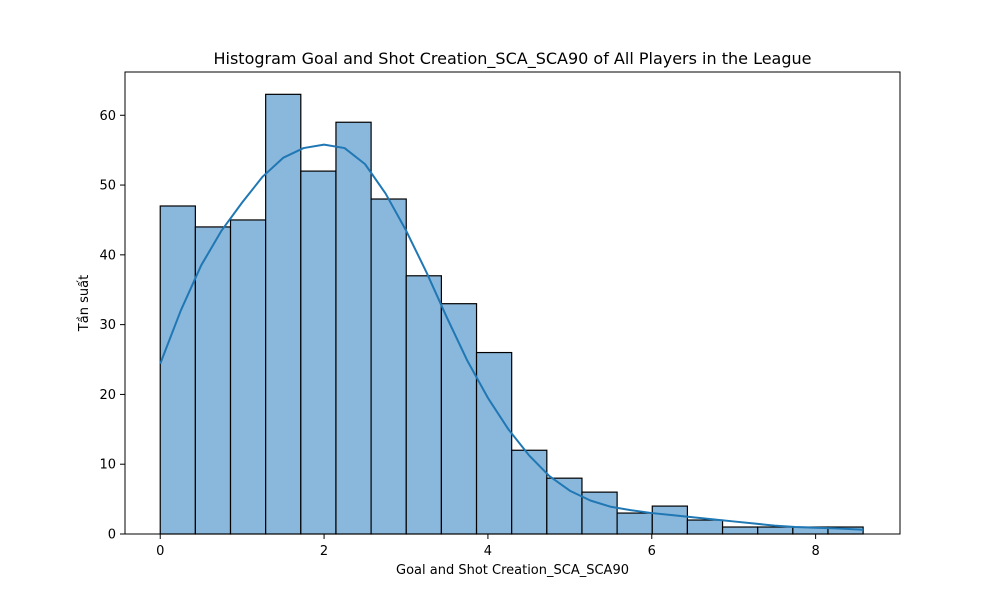 The width and height of the screenshot is (1000, 600). I want to click on y-tick-label: 30, so click(107, 325).